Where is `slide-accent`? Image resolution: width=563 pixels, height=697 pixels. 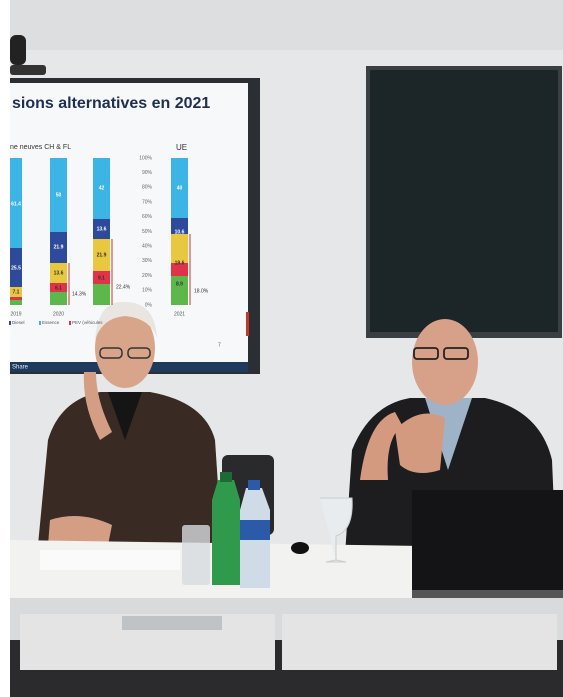
slide-accent is located at coordinates (247, 324).